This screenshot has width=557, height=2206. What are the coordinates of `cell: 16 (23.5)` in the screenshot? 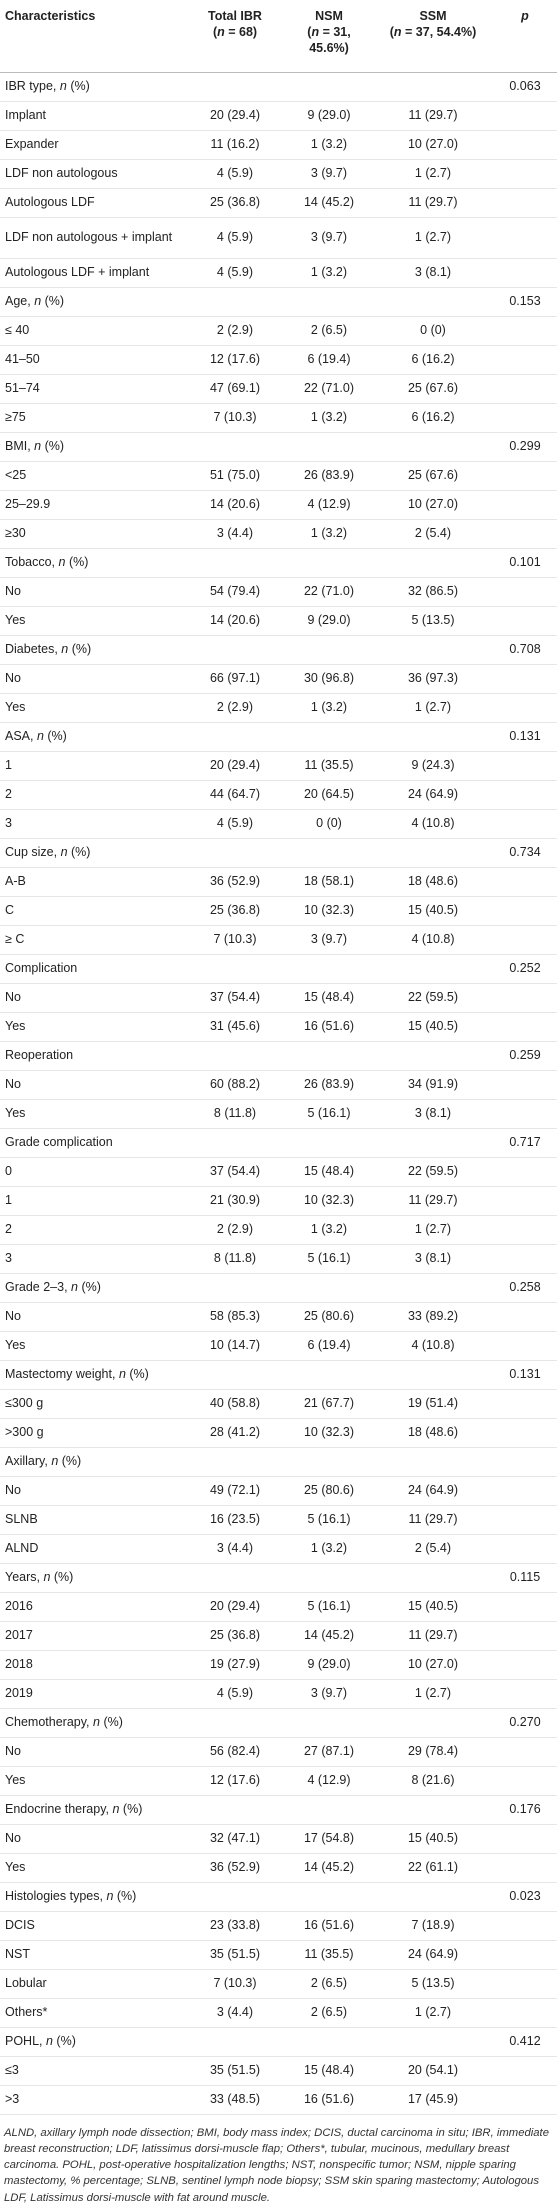 It's located at (235, 1520).